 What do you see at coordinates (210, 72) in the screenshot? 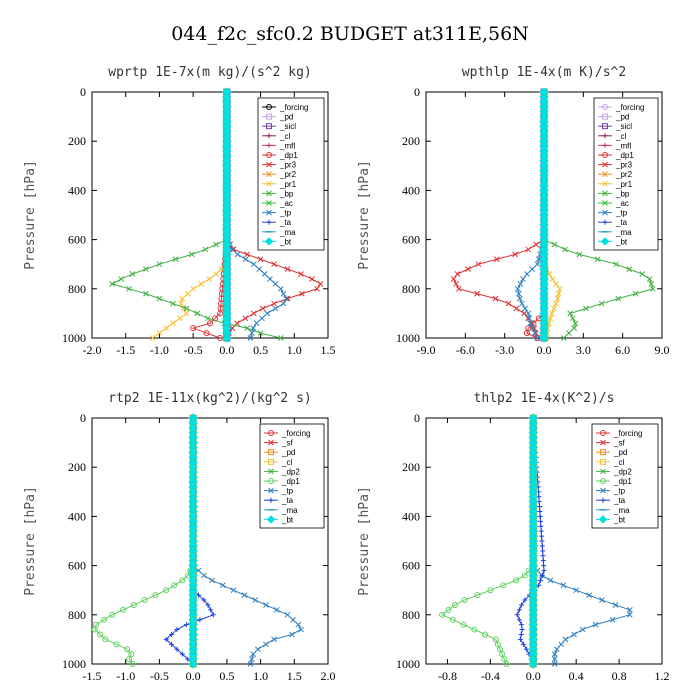
I see `panel-title: wprtp 1E-7x(m kg)/(s^2 kg)` at bounding box center [210, 72].